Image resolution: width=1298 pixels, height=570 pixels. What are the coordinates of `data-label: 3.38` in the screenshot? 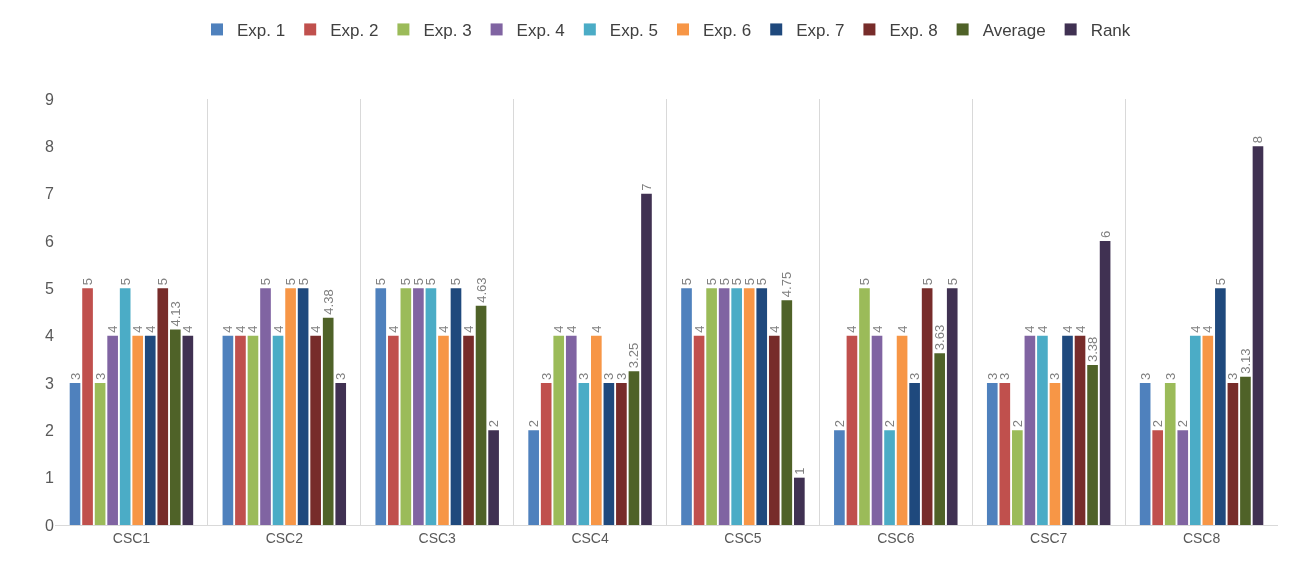 It's located at (1093, 349).